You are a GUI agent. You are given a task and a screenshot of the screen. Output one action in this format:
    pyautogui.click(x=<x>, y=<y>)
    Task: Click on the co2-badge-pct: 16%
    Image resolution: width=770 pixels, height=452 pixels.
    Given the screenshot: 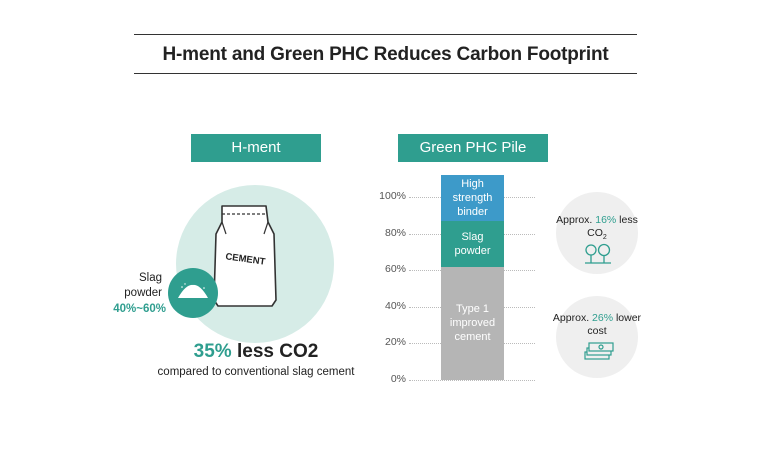 What is the action you would take?
    pyautogui.click(x=606, y=220)
    